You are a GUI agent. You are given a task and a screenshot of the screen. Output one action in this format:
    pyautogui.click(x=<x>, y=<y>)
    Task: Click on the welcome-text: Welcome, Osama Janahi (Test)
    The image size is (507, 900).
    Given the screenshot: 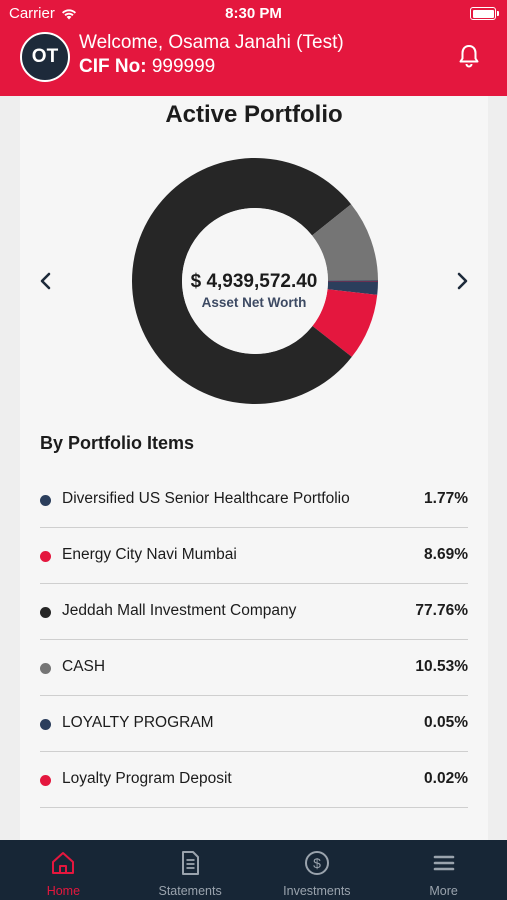 What is the action you would take?
    pyautogui.click(x=211, y=42)
    